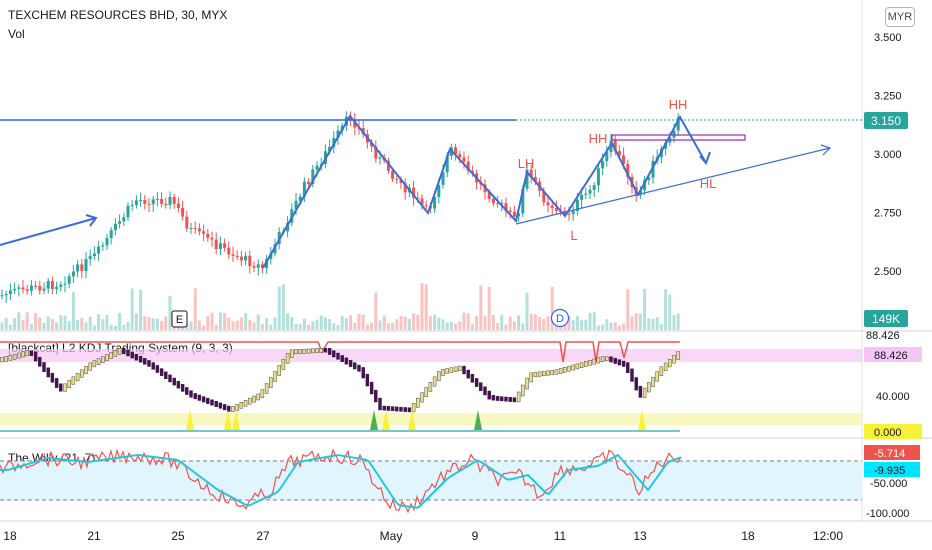 The image size is (932, 550). Describe the element at coordinates (673, 186) in the screenshot. I see `support-trendline` at that location.